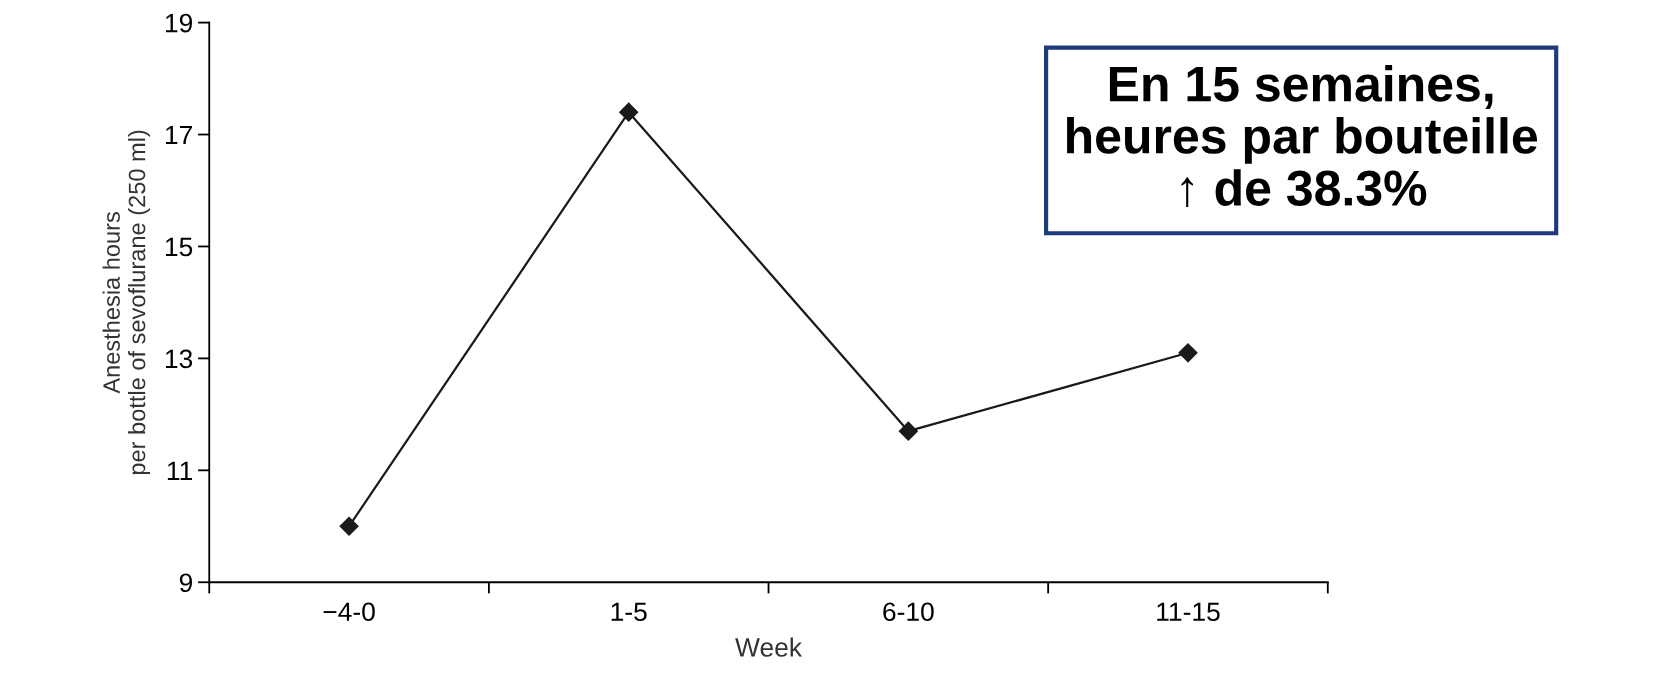  Describe the element at coordinates (629, 612) in the screenshot. I see `x-tick-label: 1-5` at that location.